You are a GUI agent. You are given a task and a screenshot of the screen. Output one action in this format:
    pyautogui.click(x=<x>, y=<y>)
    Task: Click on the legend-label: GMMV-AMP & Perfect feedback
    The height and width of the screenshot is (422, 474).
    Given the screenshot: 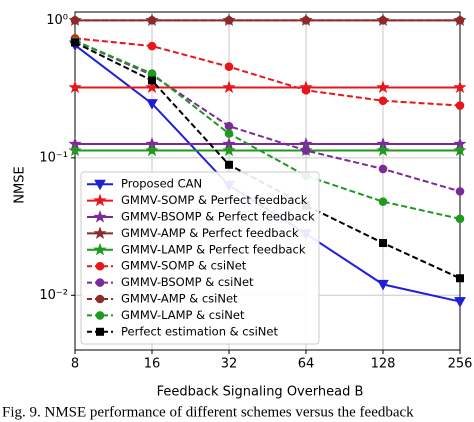 What is the action you would take?
    pyautogui.click(x=210, y=233)
    